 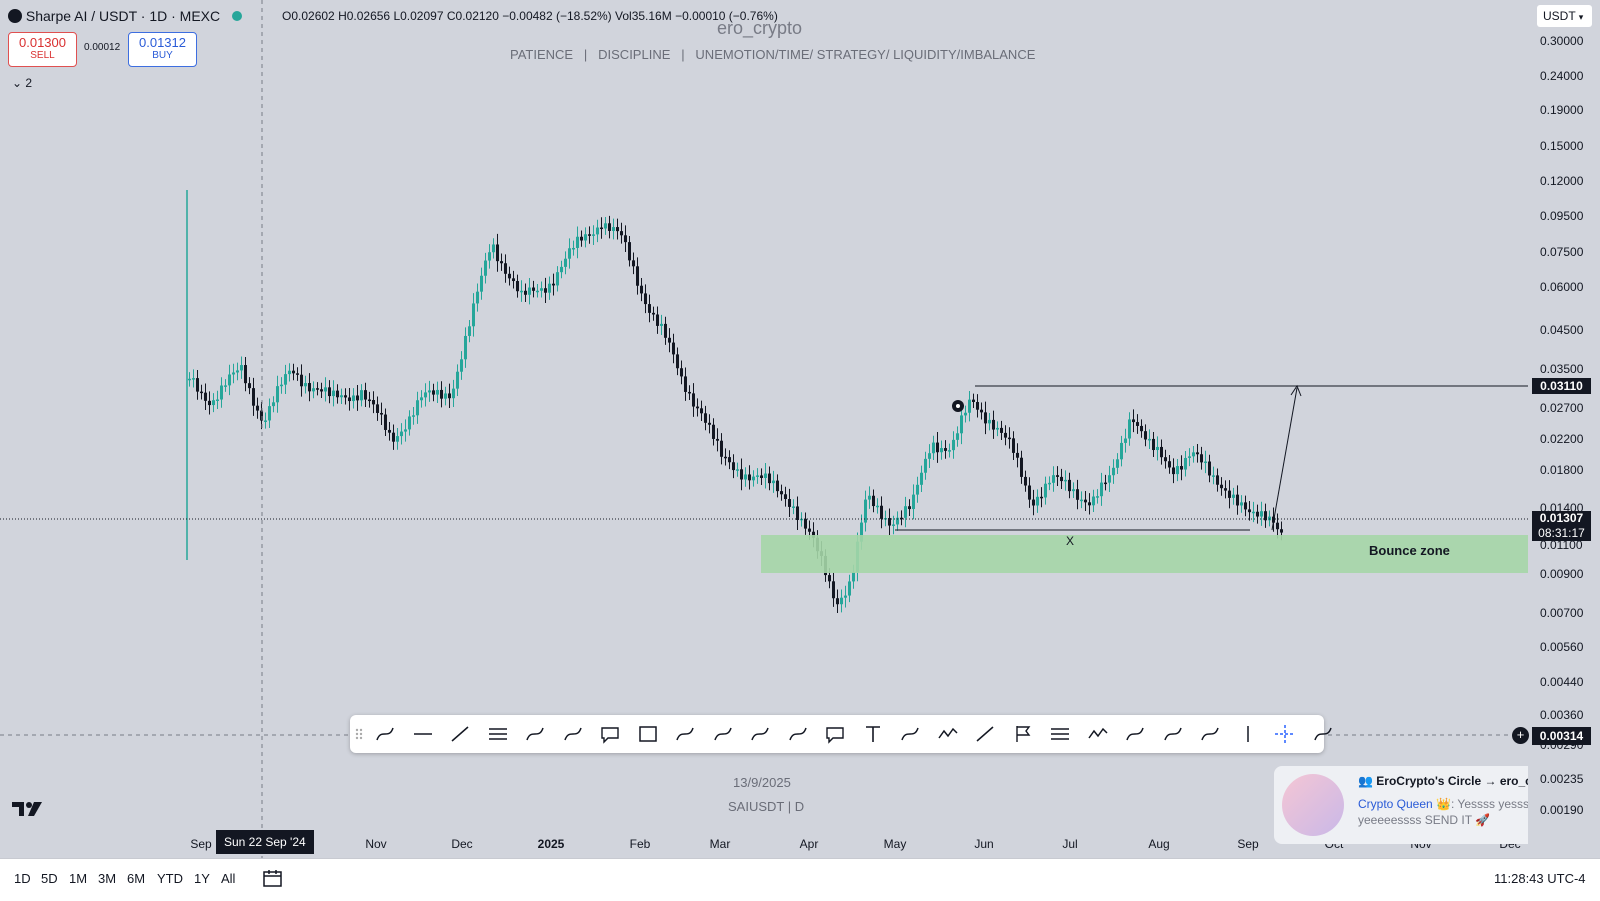 What do you see at coordinates (535, 734) in the screenshot?
I see `horizontal-ray-icon` at bounding box center [535, 734].